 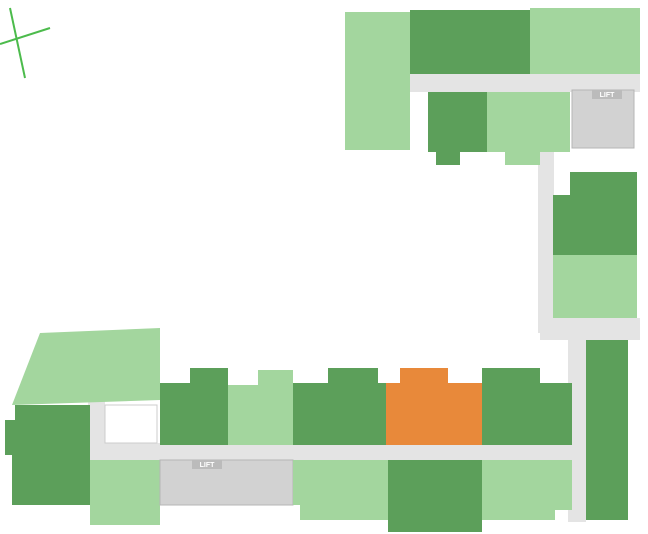 I want to click on compass, so click(x=25, y=43).